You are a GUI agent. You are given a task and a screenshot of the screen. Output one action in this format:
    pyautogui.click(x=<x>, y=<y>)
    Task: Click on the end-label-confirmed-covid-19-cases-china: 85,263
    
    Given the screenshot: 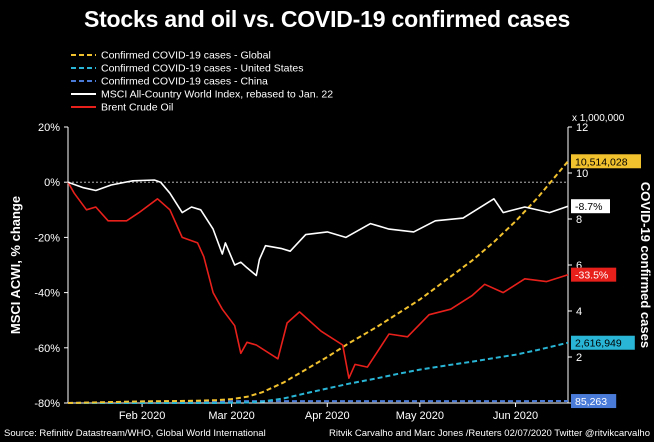 What is the action you would take?
    pyautogui.click(x=594, y=401)
    